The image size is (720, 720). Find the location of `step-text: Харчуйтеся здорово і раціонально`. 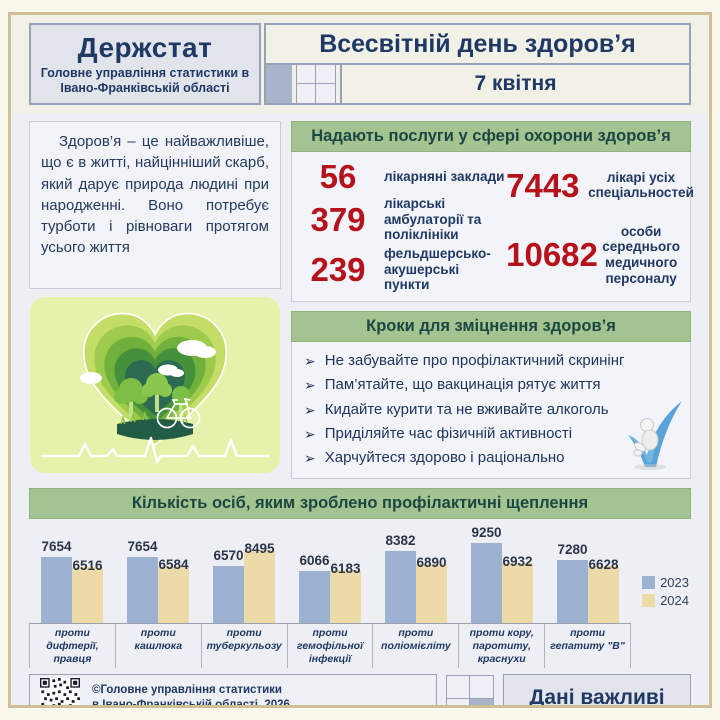

step-text: Харчуйтеся здорово і раціонально is located at coordinates (444, 458).